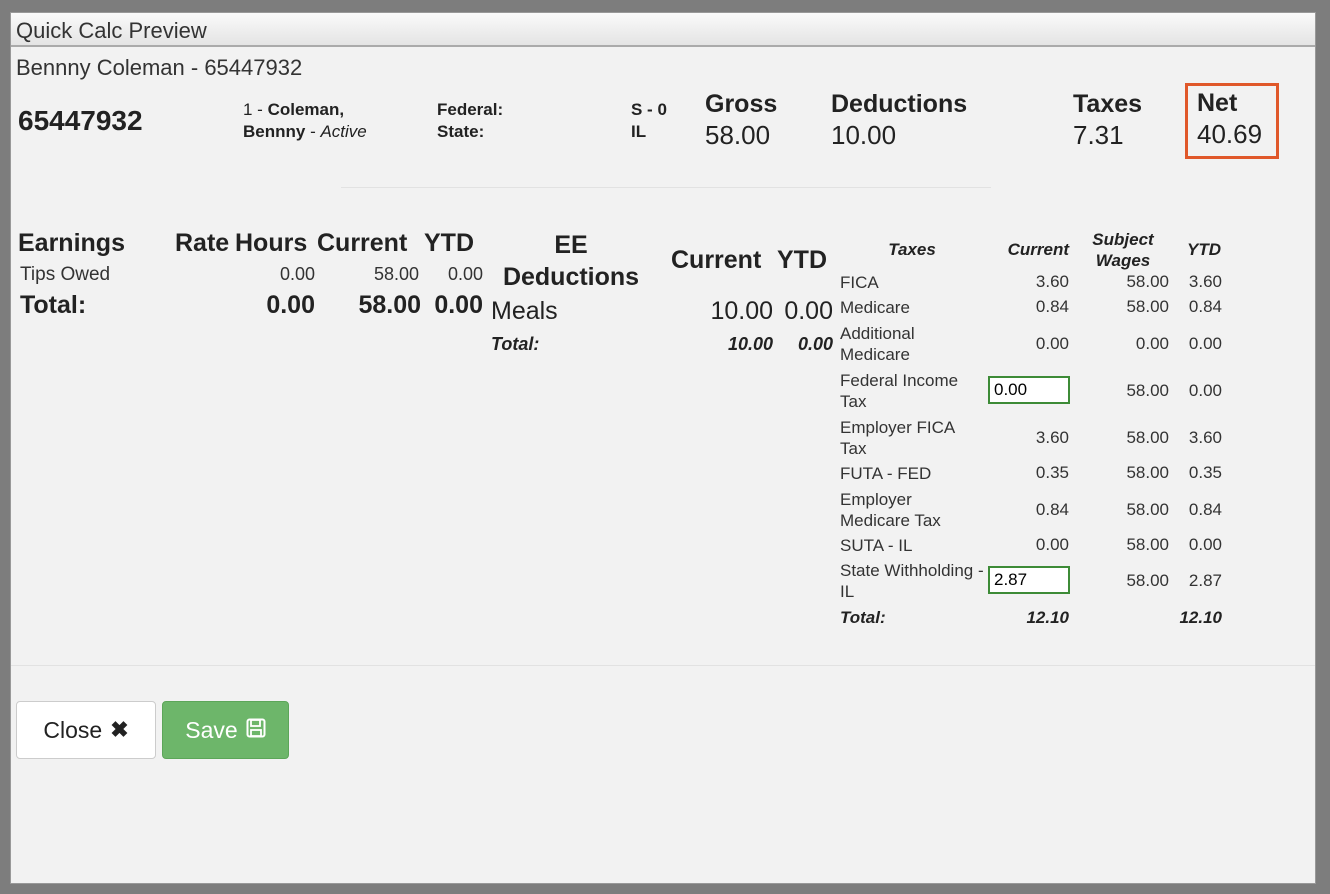 The width and height of the screenshot is (1330, 894). I want to click on deduction-name: Meals, so click(524, 311).